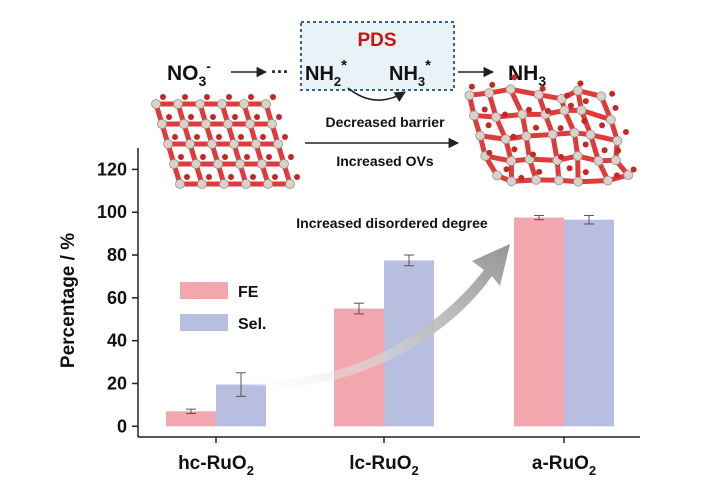 This screenshot has width=726, height=491. What do you see at coordinates (223, 307) in the screenshot?
I see `legend: FE Sel.` at bounding box center [223, 307].